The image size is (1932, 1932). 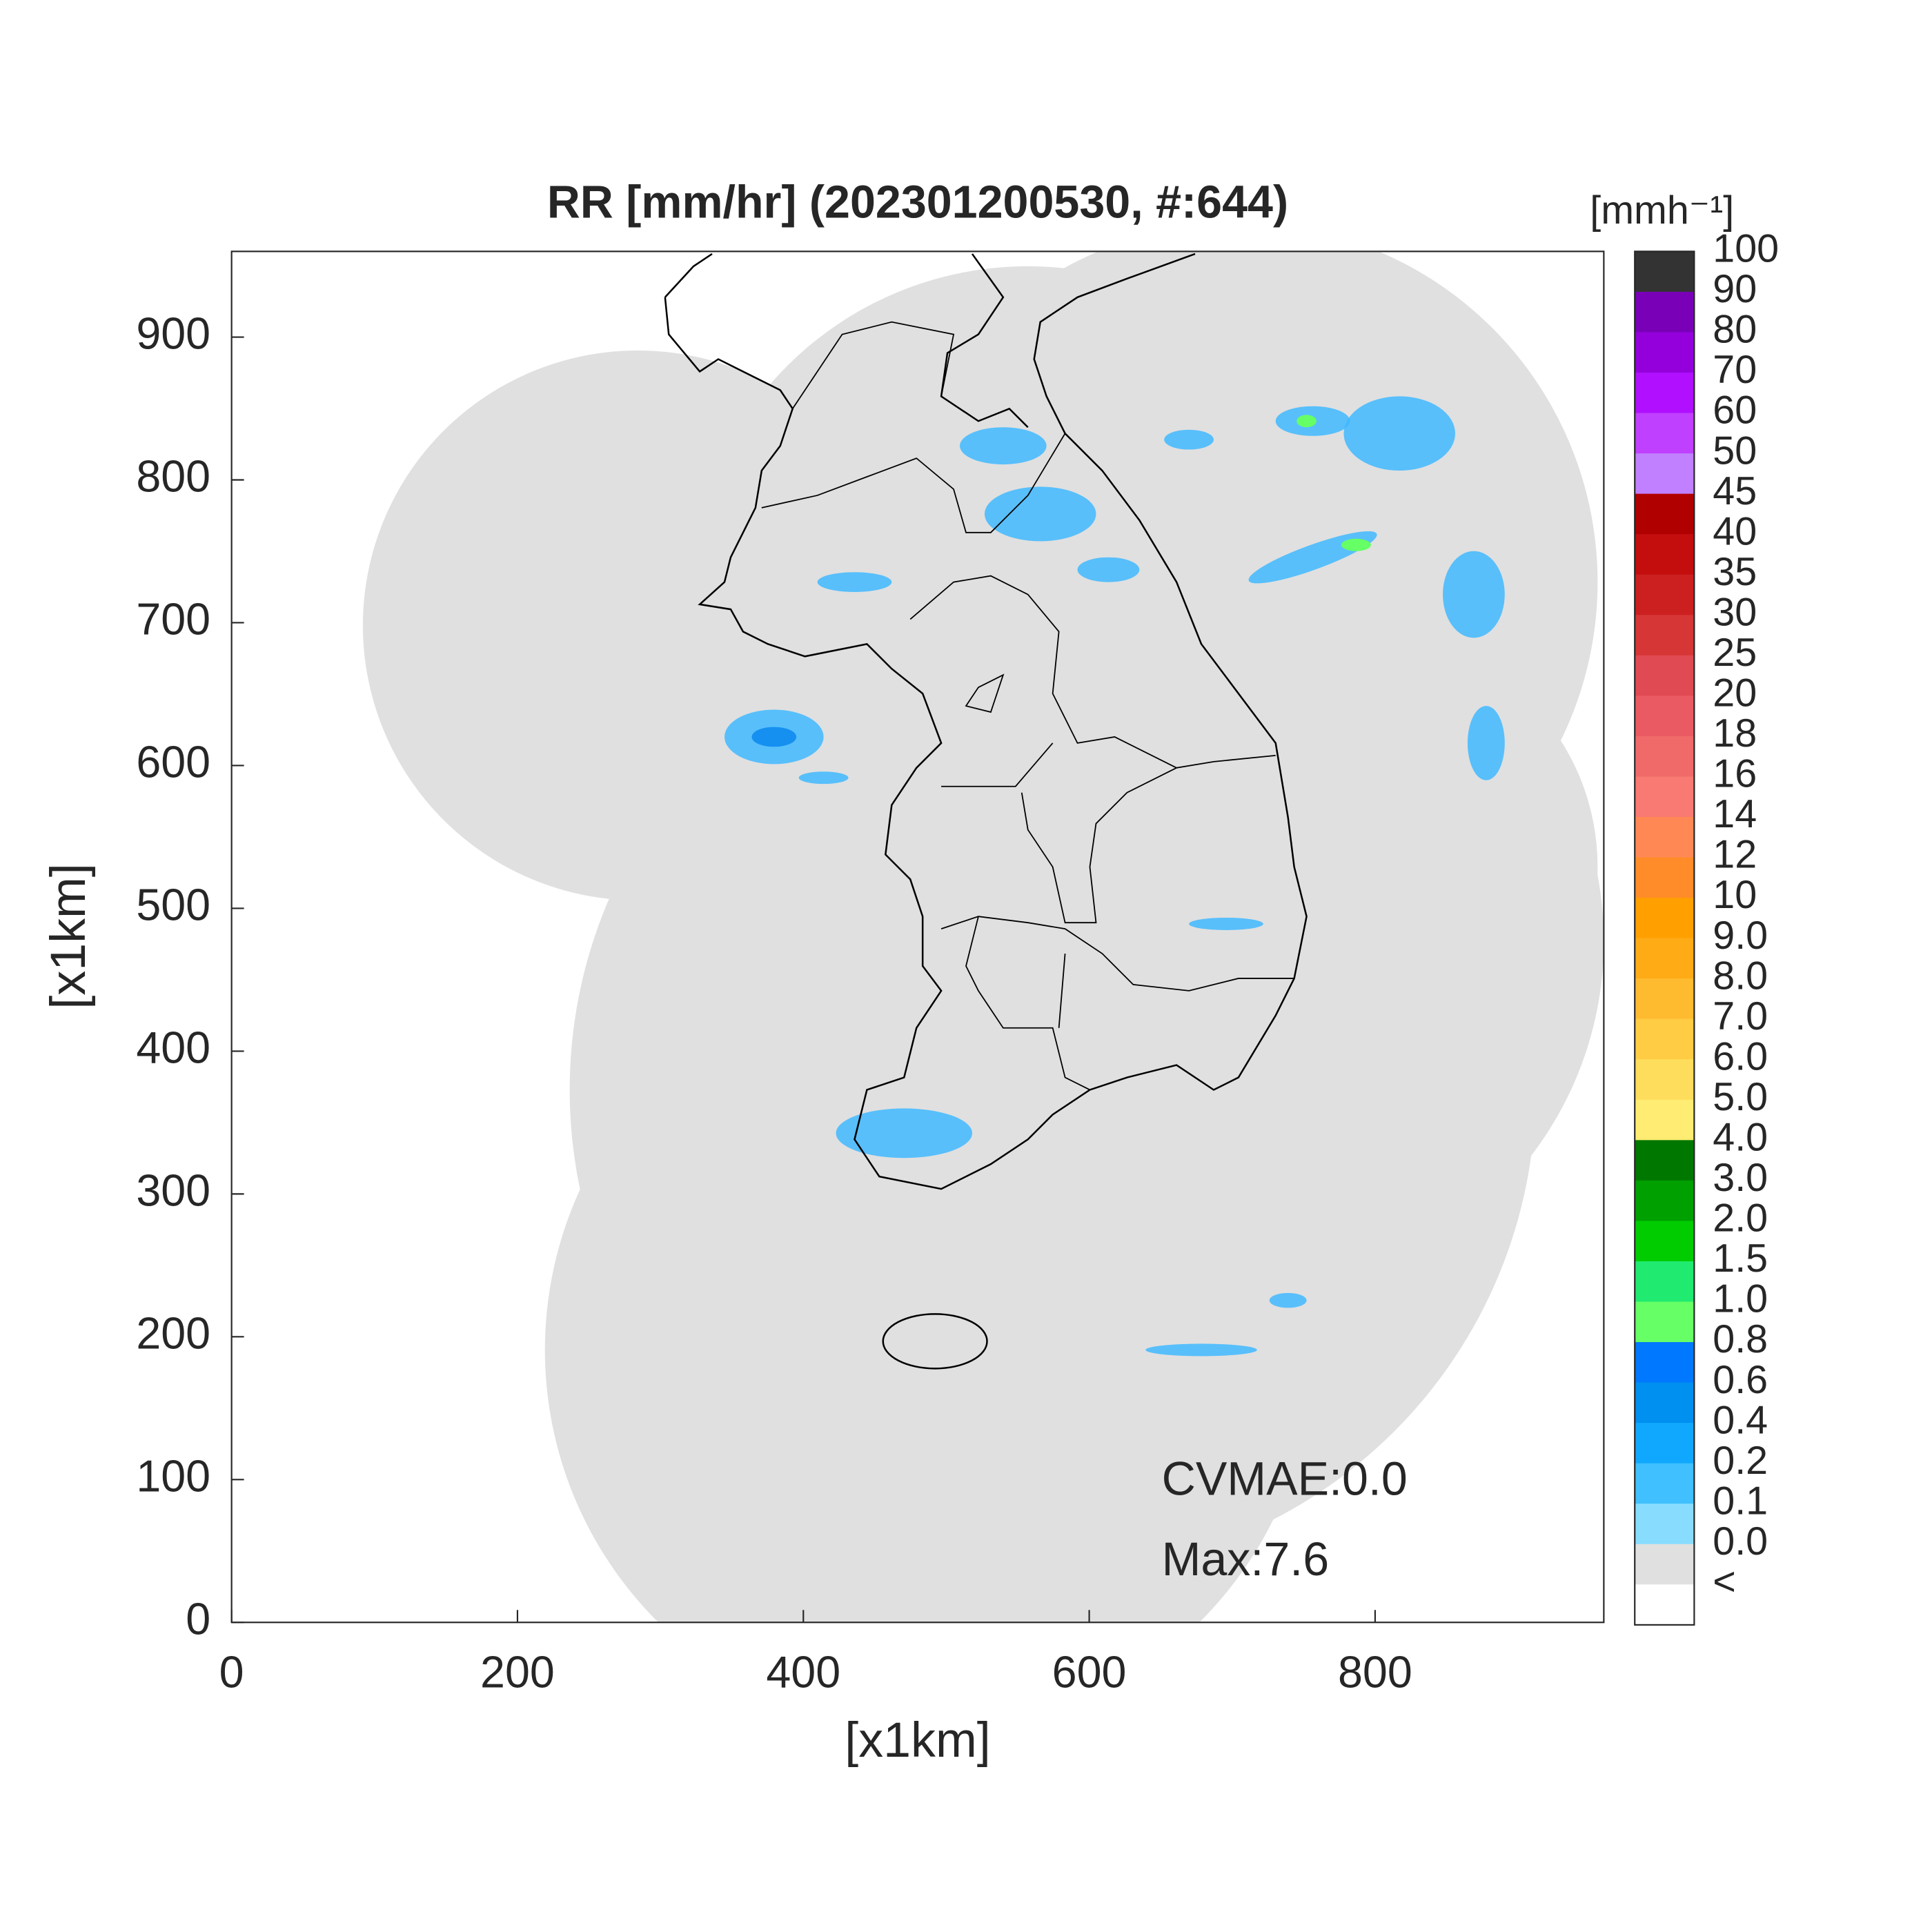 I want to click on x-axis-label: [x1km], so click(x=917, y=1740).